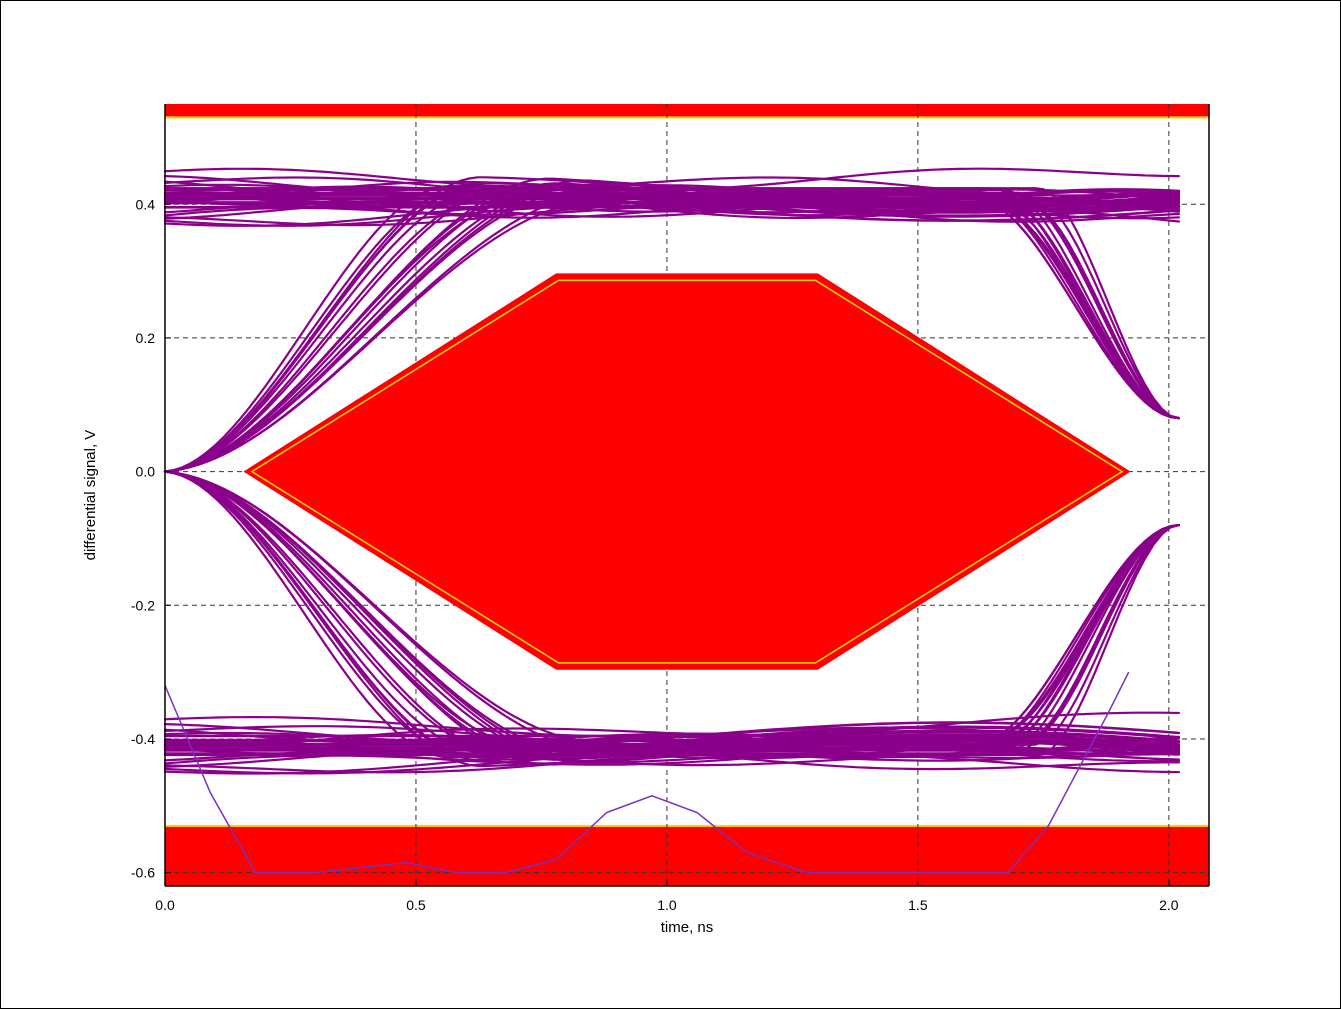  What do you see at coordinates (146, 472) in the screenshot?
I see `y-tick-label: 0.0` at bounding box center [146, 472].